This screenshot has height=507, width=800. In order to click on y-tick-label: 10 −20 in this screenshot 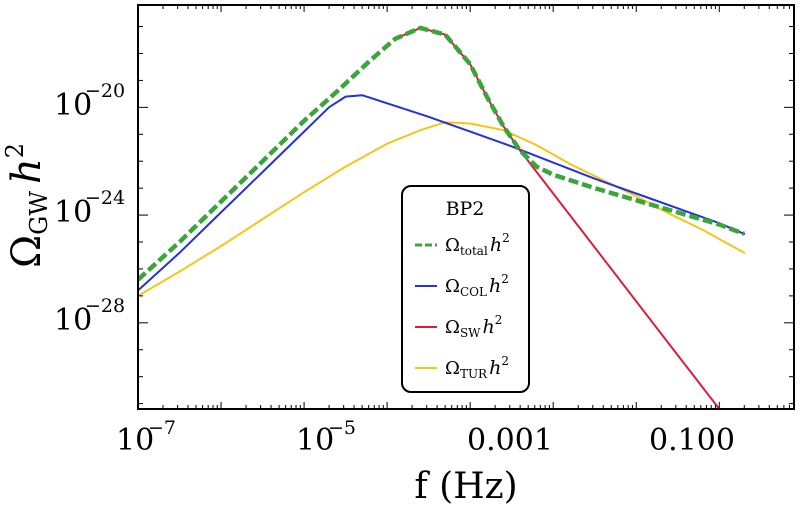, I will do `click(89, 101)`.